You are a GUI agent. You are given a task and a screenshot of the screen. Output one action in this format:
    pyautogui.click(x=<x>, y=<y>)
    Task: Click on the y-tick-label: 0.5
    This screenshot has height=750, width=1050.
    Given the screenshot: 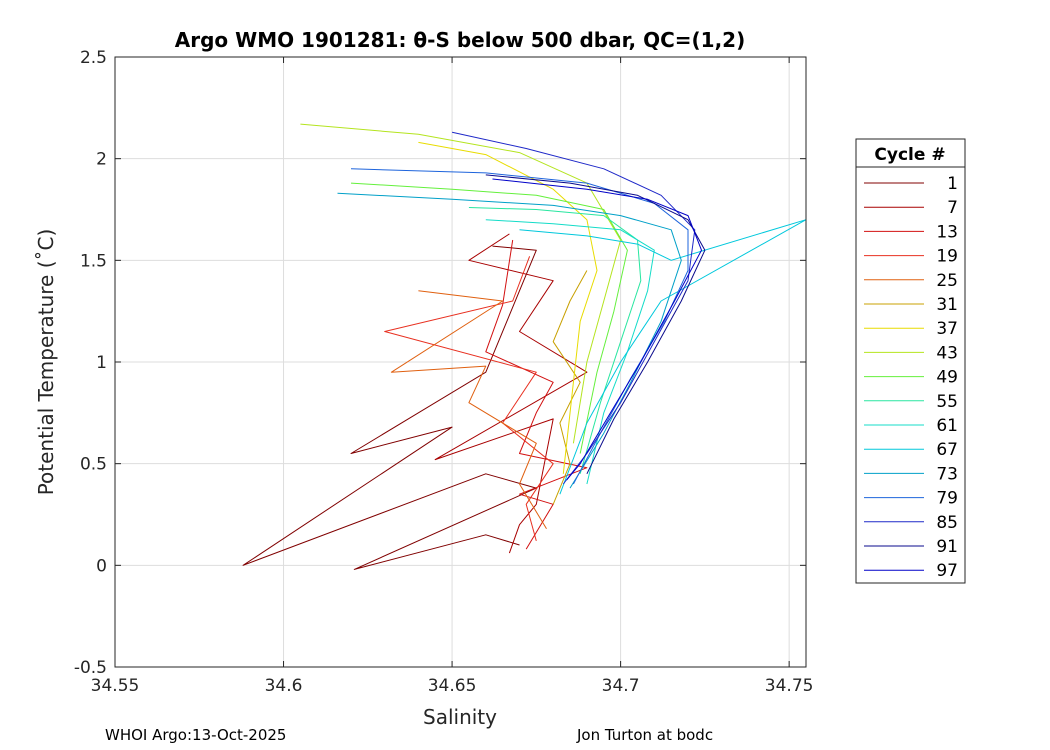 What is the action you would take?
    pyautogui.click(x=93, y=465)
    